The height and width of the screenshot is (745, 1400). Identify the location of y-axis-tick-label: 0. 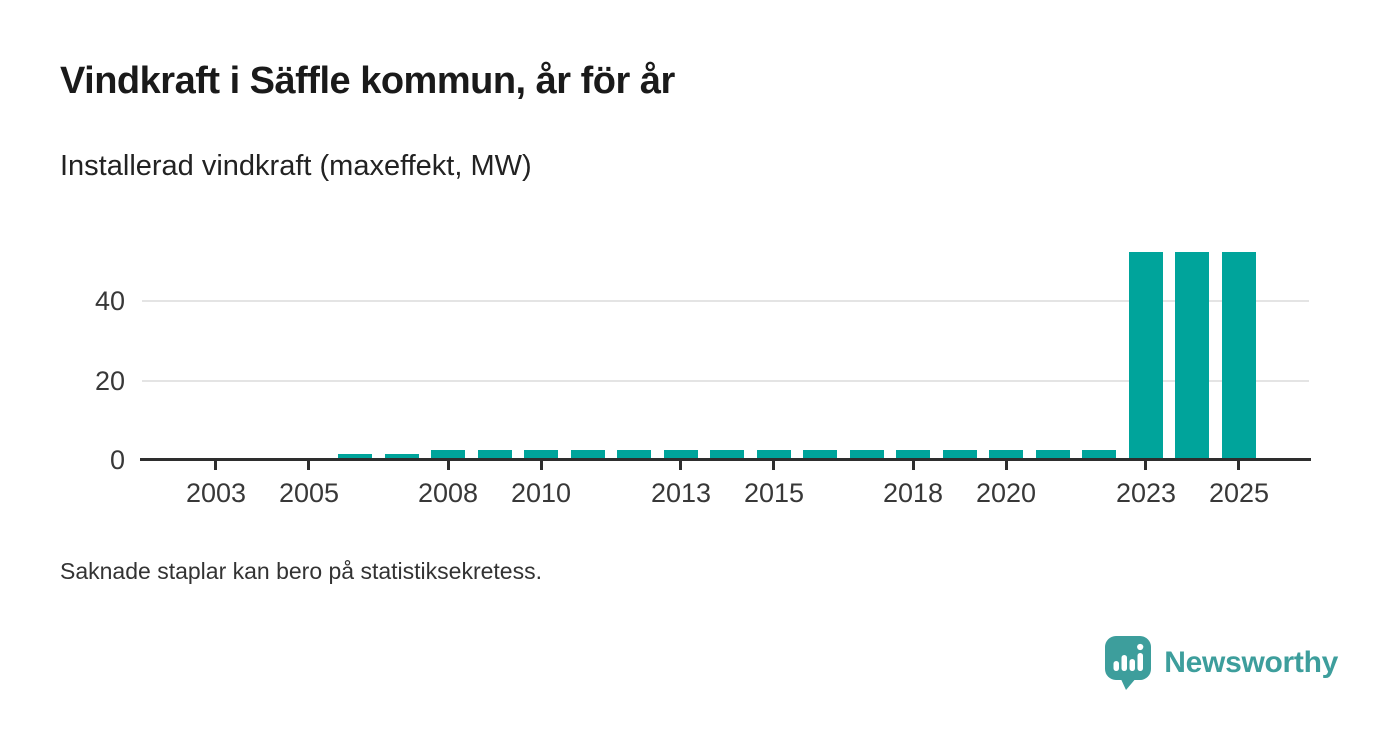
(117, 460).